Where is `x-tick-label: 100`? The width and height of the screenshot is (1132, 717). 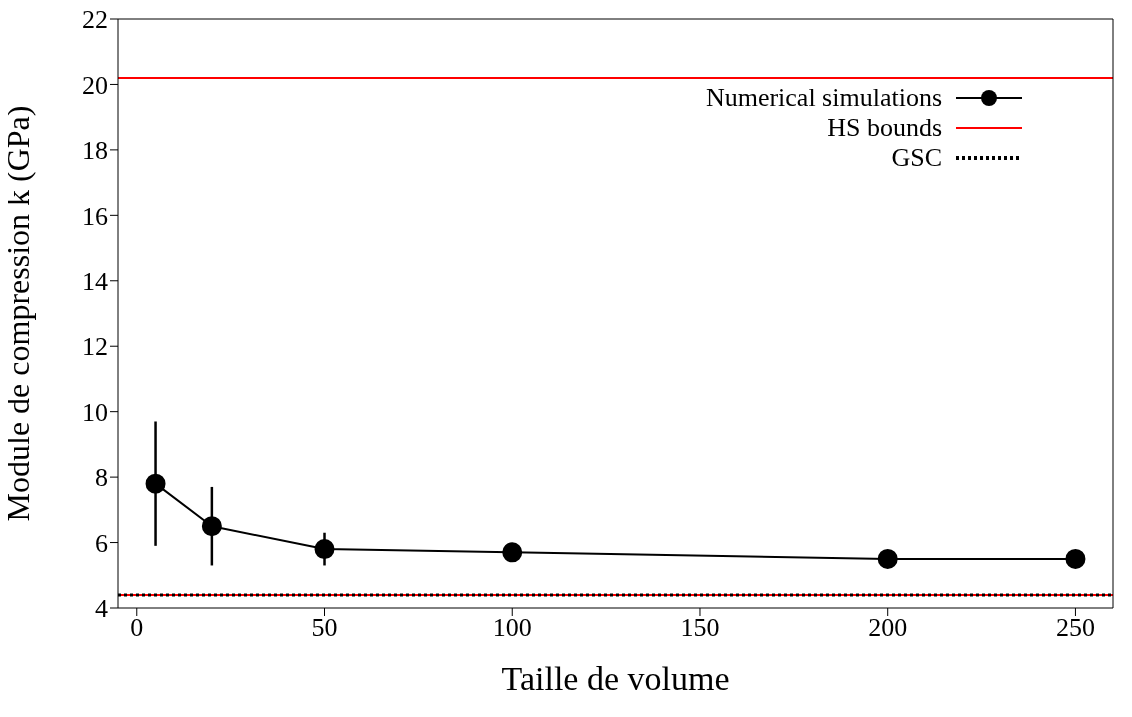 x-tick-label: 100 is located at coordinates (512, 628).